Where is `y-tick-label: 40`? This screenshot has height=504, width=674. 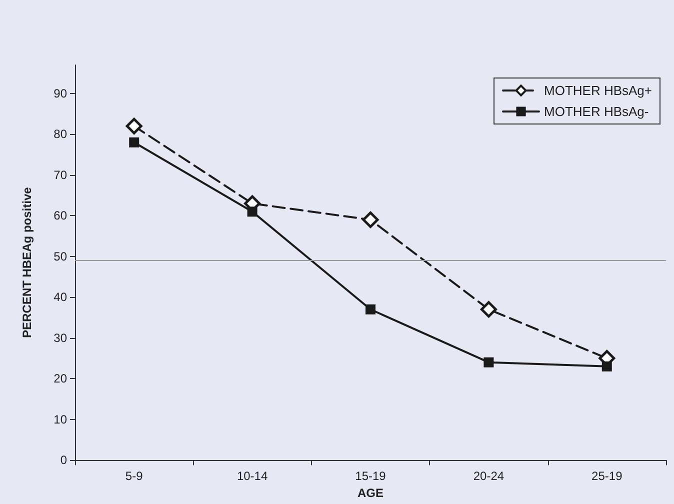 y-tick-label: 40 is located at coordinates (61, 297).